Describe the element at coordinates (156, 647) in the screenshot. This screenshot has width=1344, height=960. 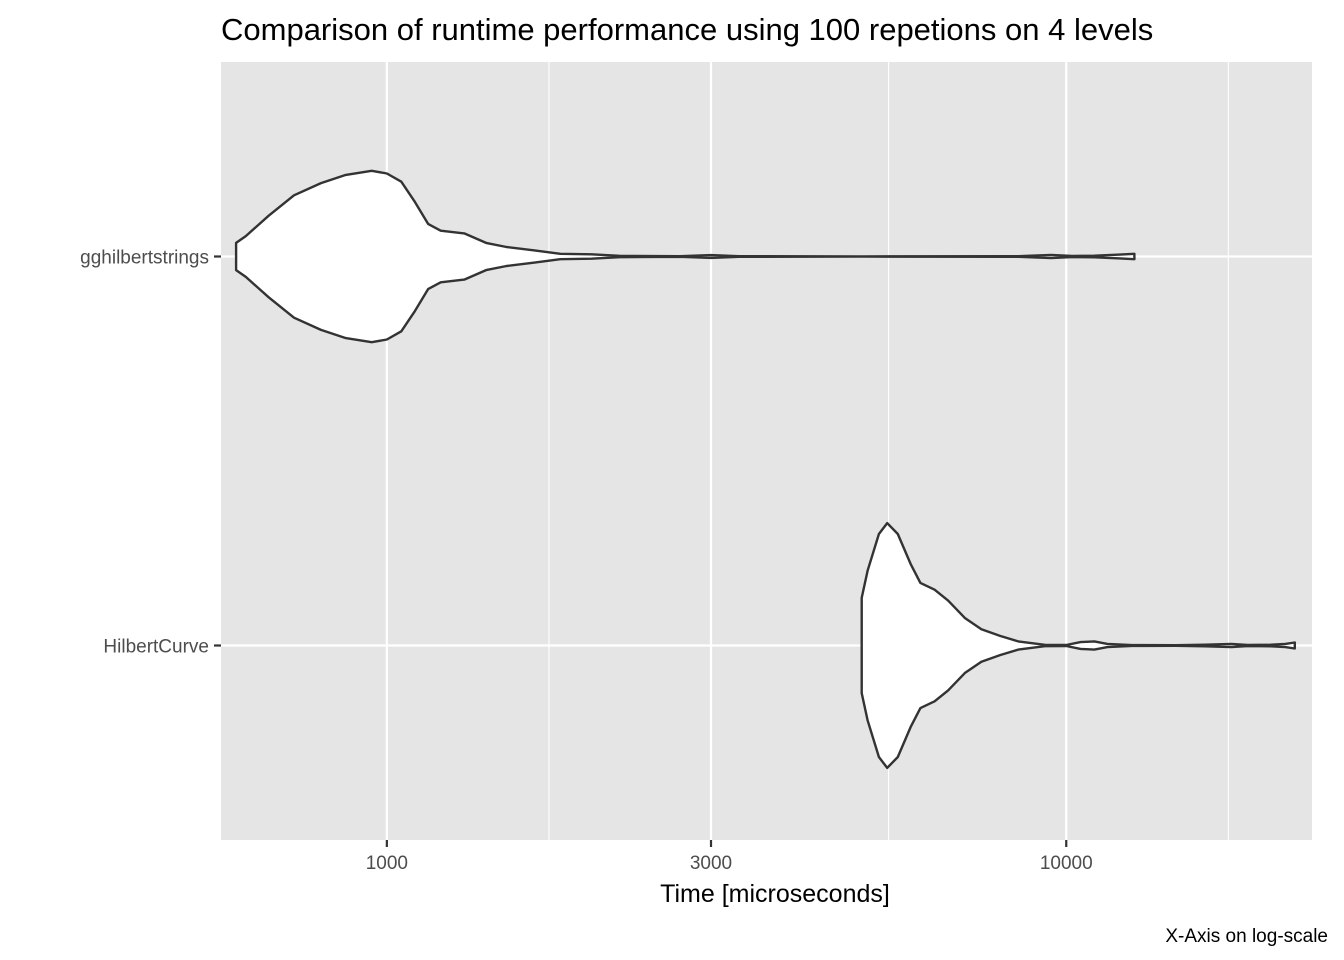
I see `y-tick-label: HilbertCurve` at that location.